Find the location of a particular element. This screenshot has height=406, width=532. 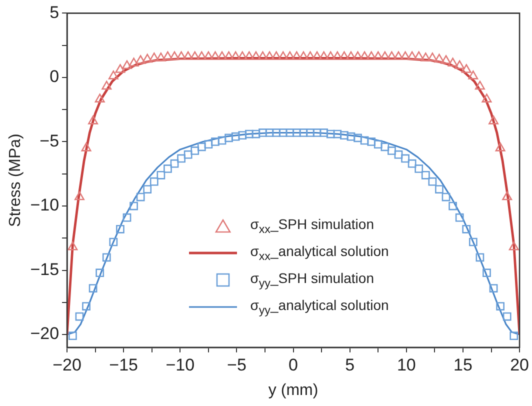

y-tick-label: −10 is located at coordinates (45, 205).